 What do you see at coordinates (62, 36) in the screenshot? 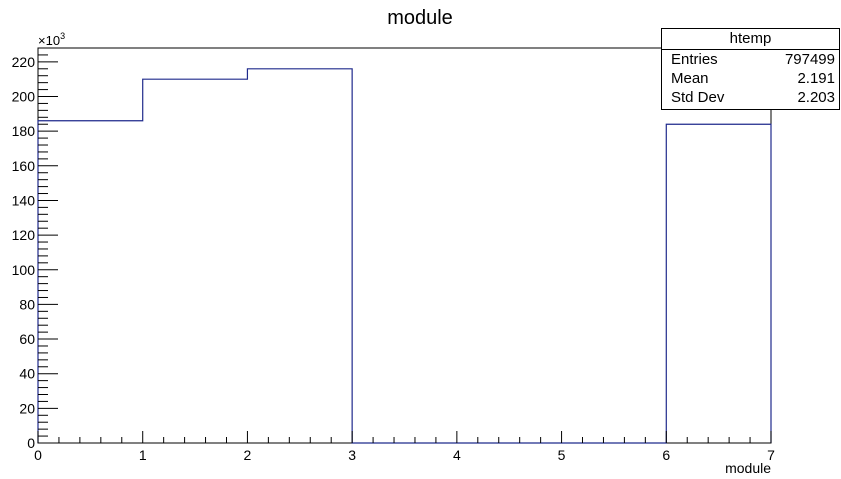
I see `y-multiplier-exponent: 3` at bounding box center [62, 36].